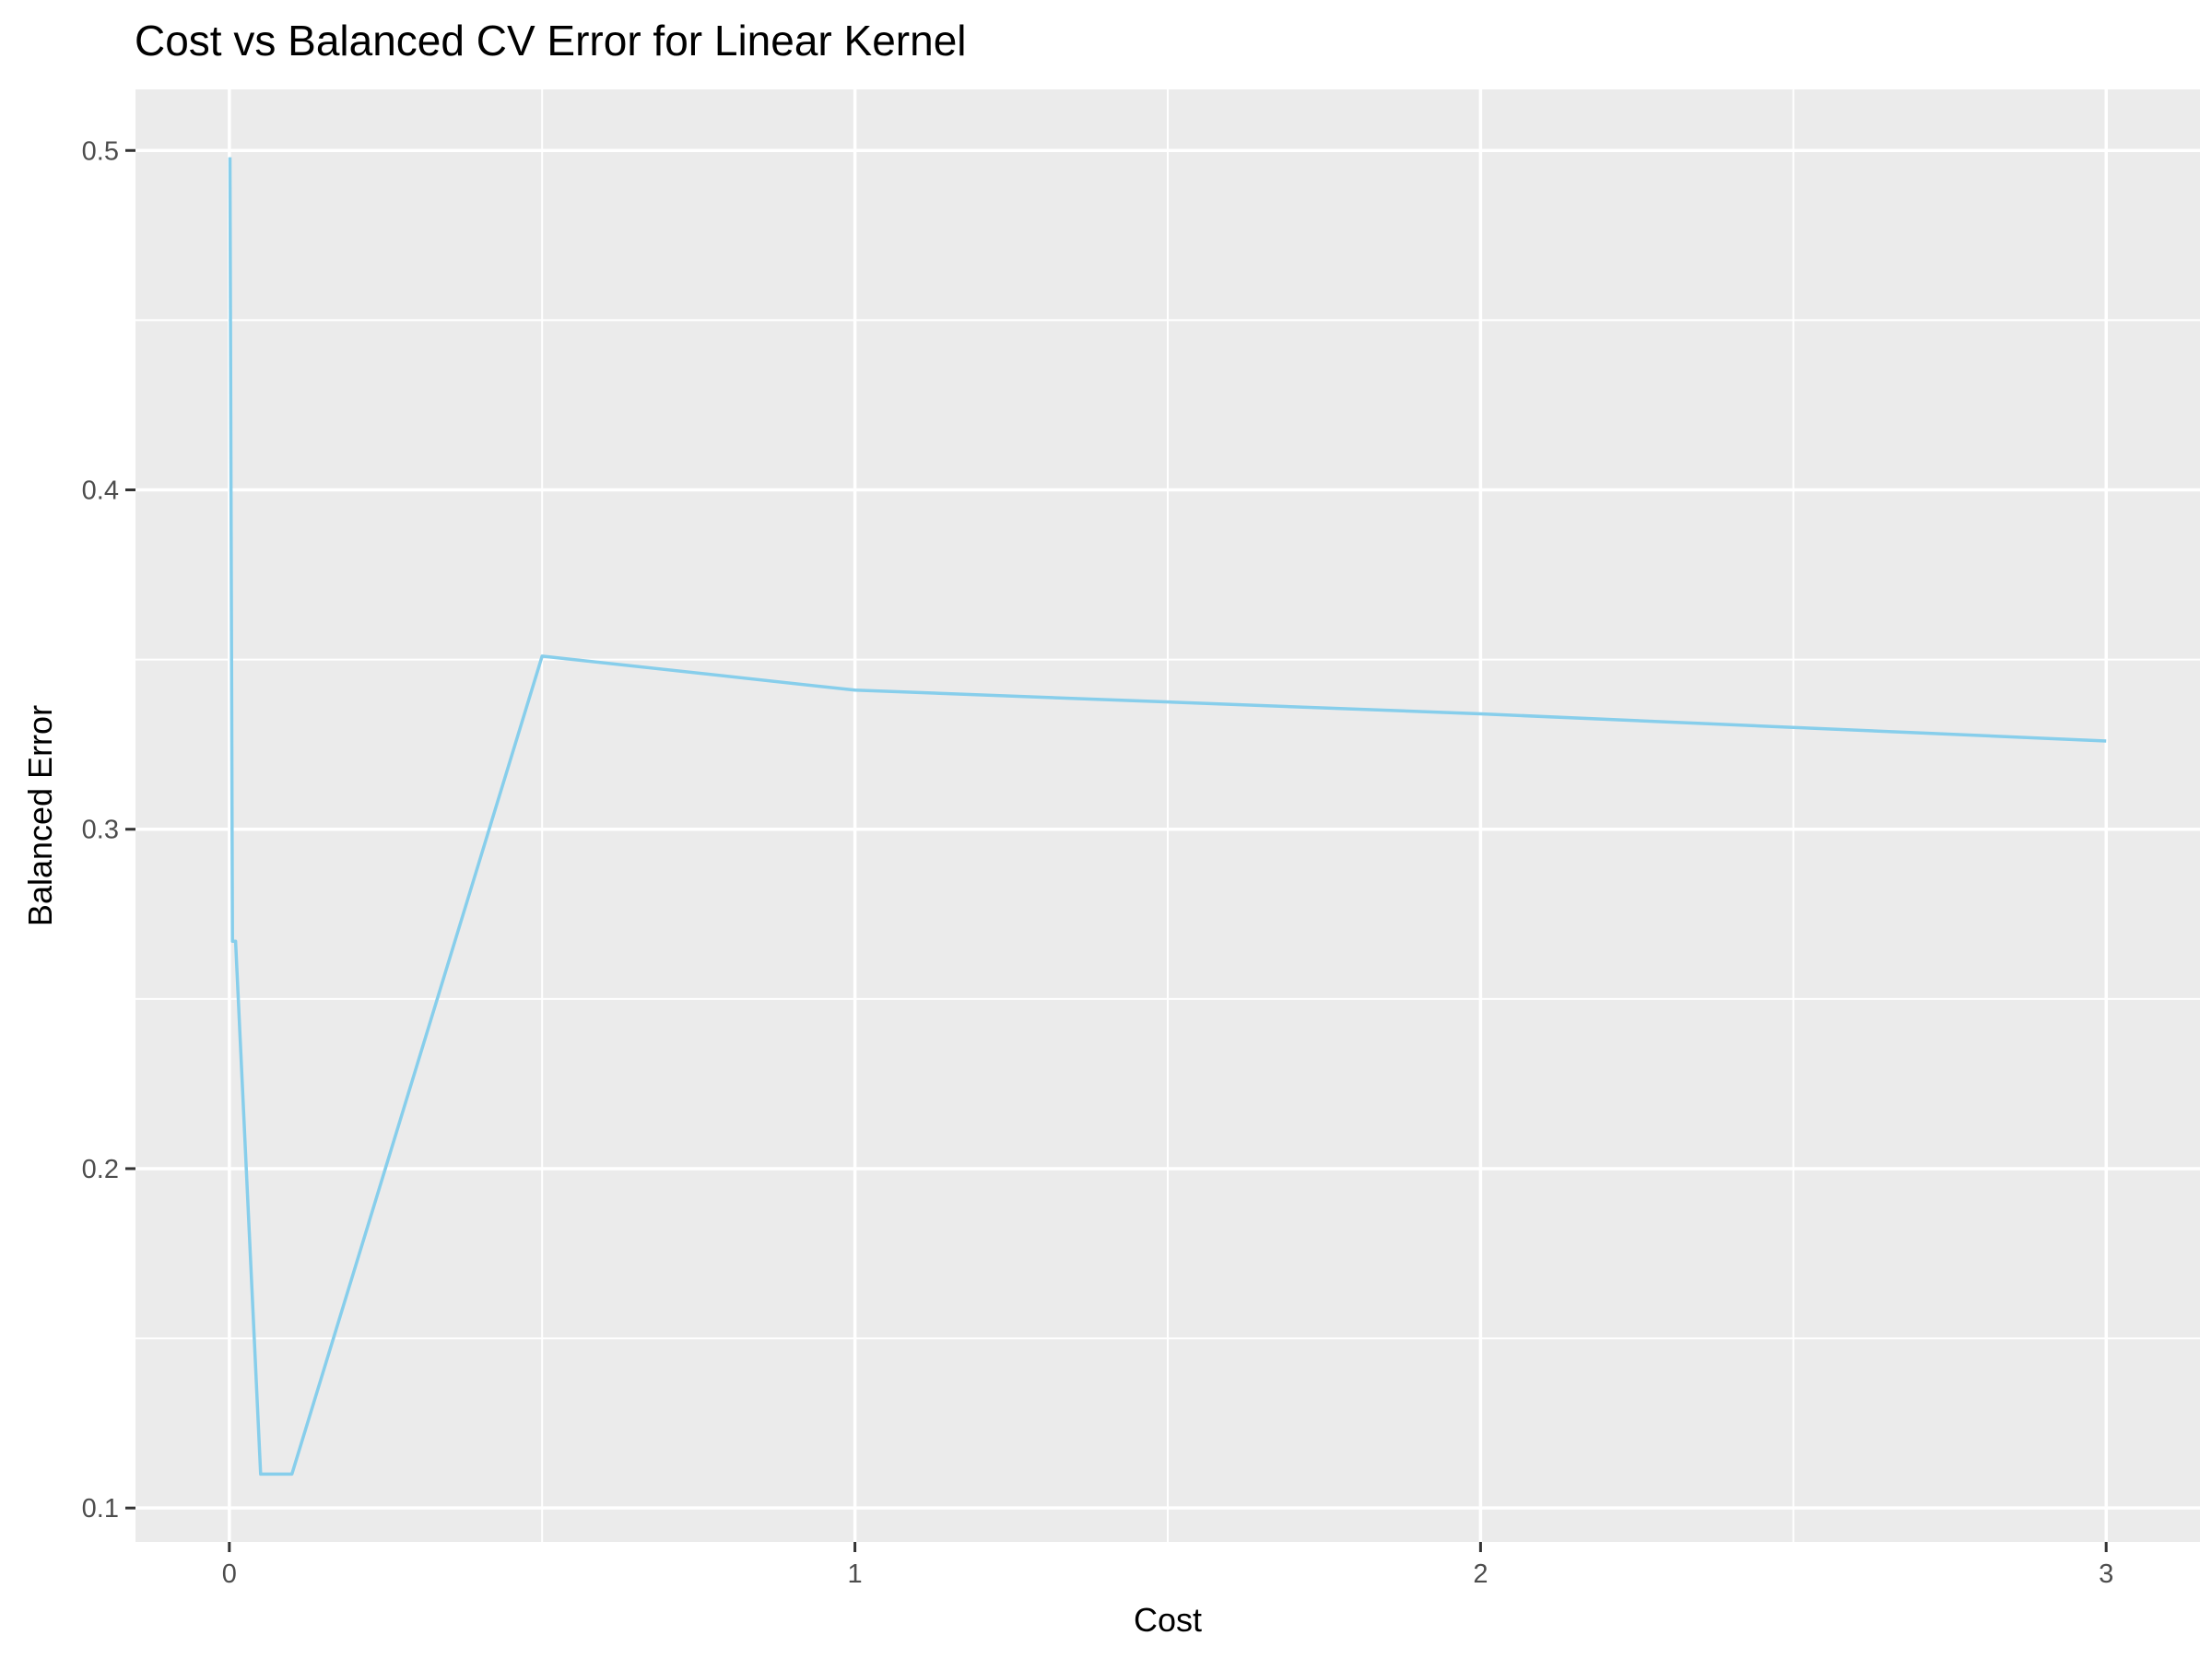  I want to click on y-axis: 0.1 0.2 0.3 0.4 0.5, so click(108, 830).